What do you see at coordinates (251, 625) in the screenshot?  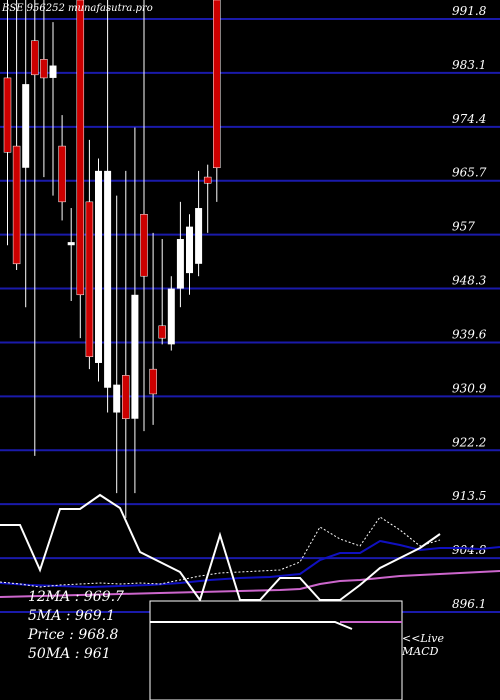 I see `macd-line` at bounding box center [251, 625].